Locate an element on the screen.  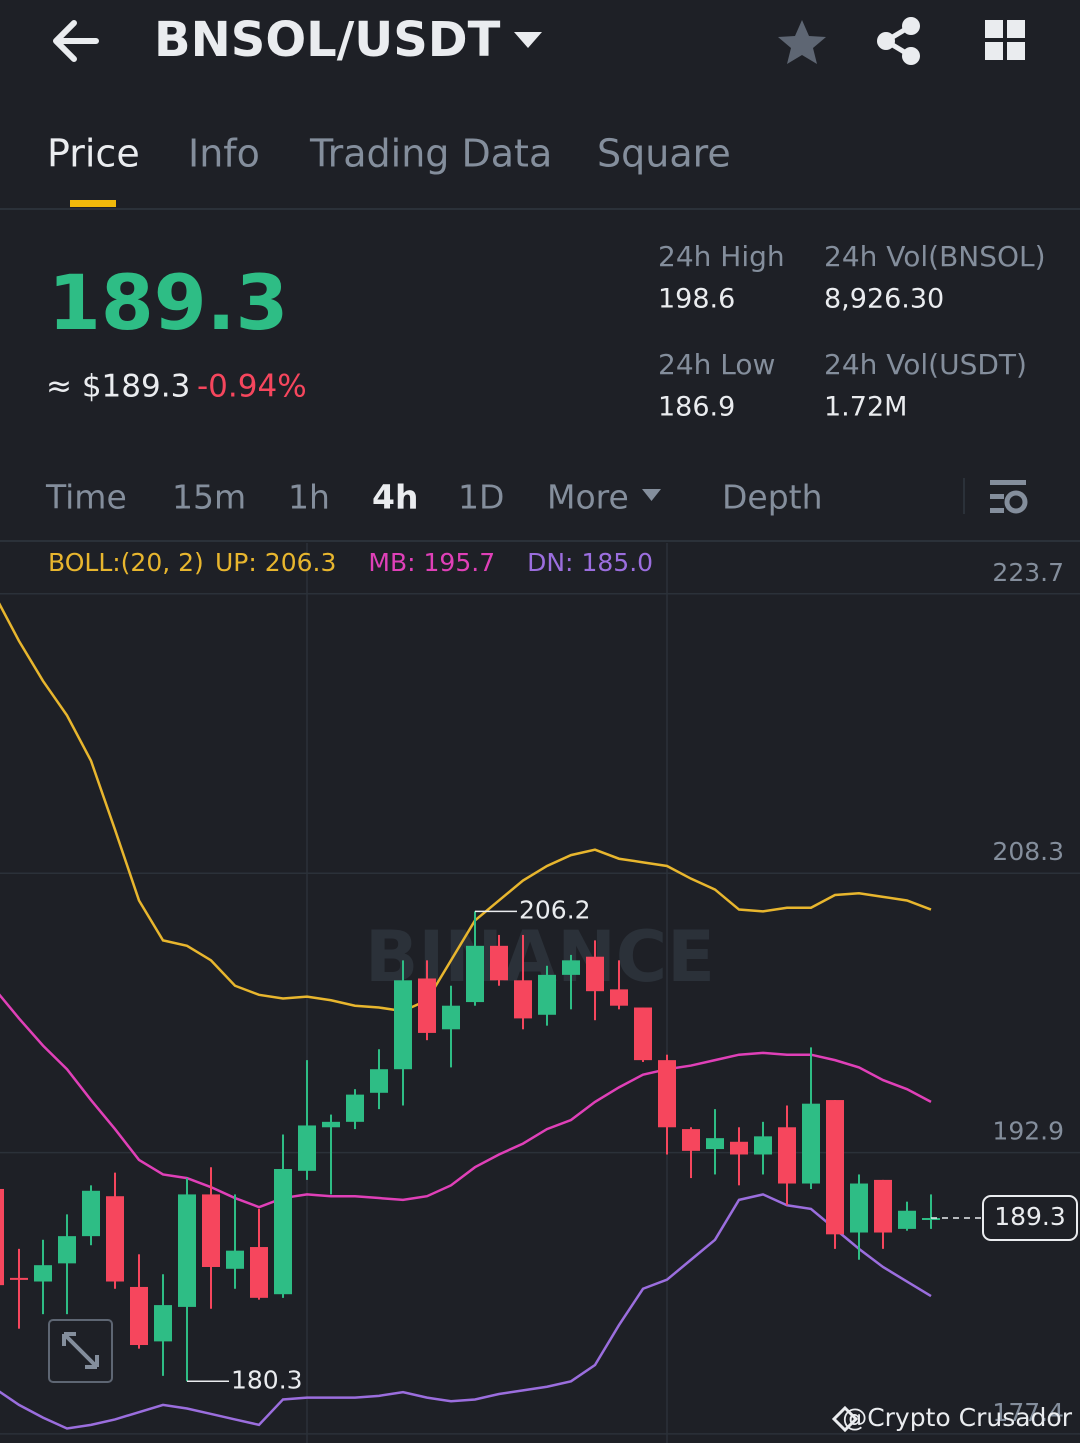
credit: @Crypto Crusador is located at coordinates (957, 1417).